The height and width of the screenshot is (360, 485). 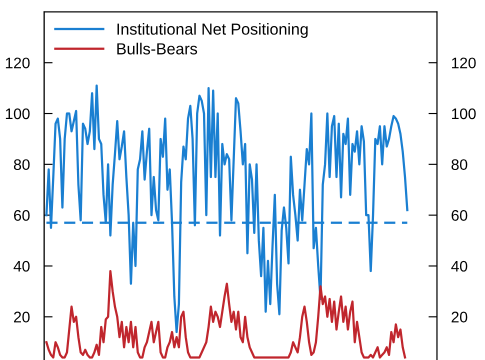 I want to click on y2-tick-label: 20, so click(x=460, y=317).